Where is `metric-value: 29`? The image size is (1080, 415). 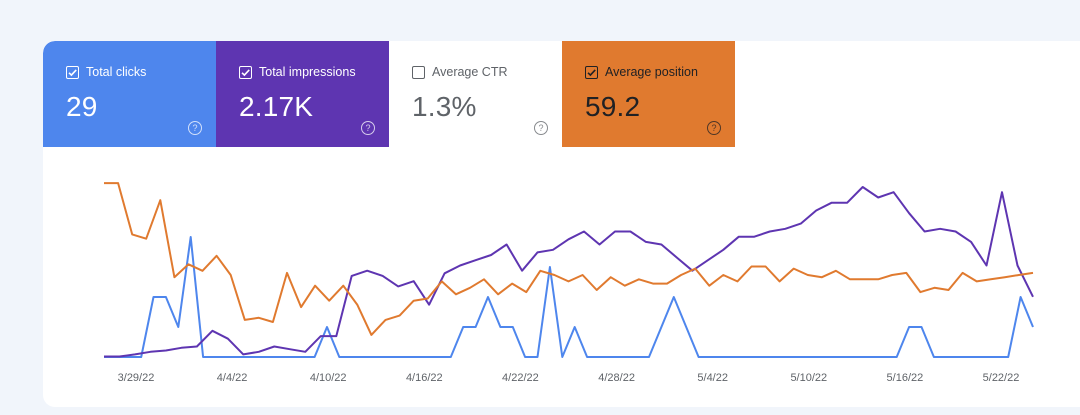 metric-value: 29 is located at coordinates (82, 106).